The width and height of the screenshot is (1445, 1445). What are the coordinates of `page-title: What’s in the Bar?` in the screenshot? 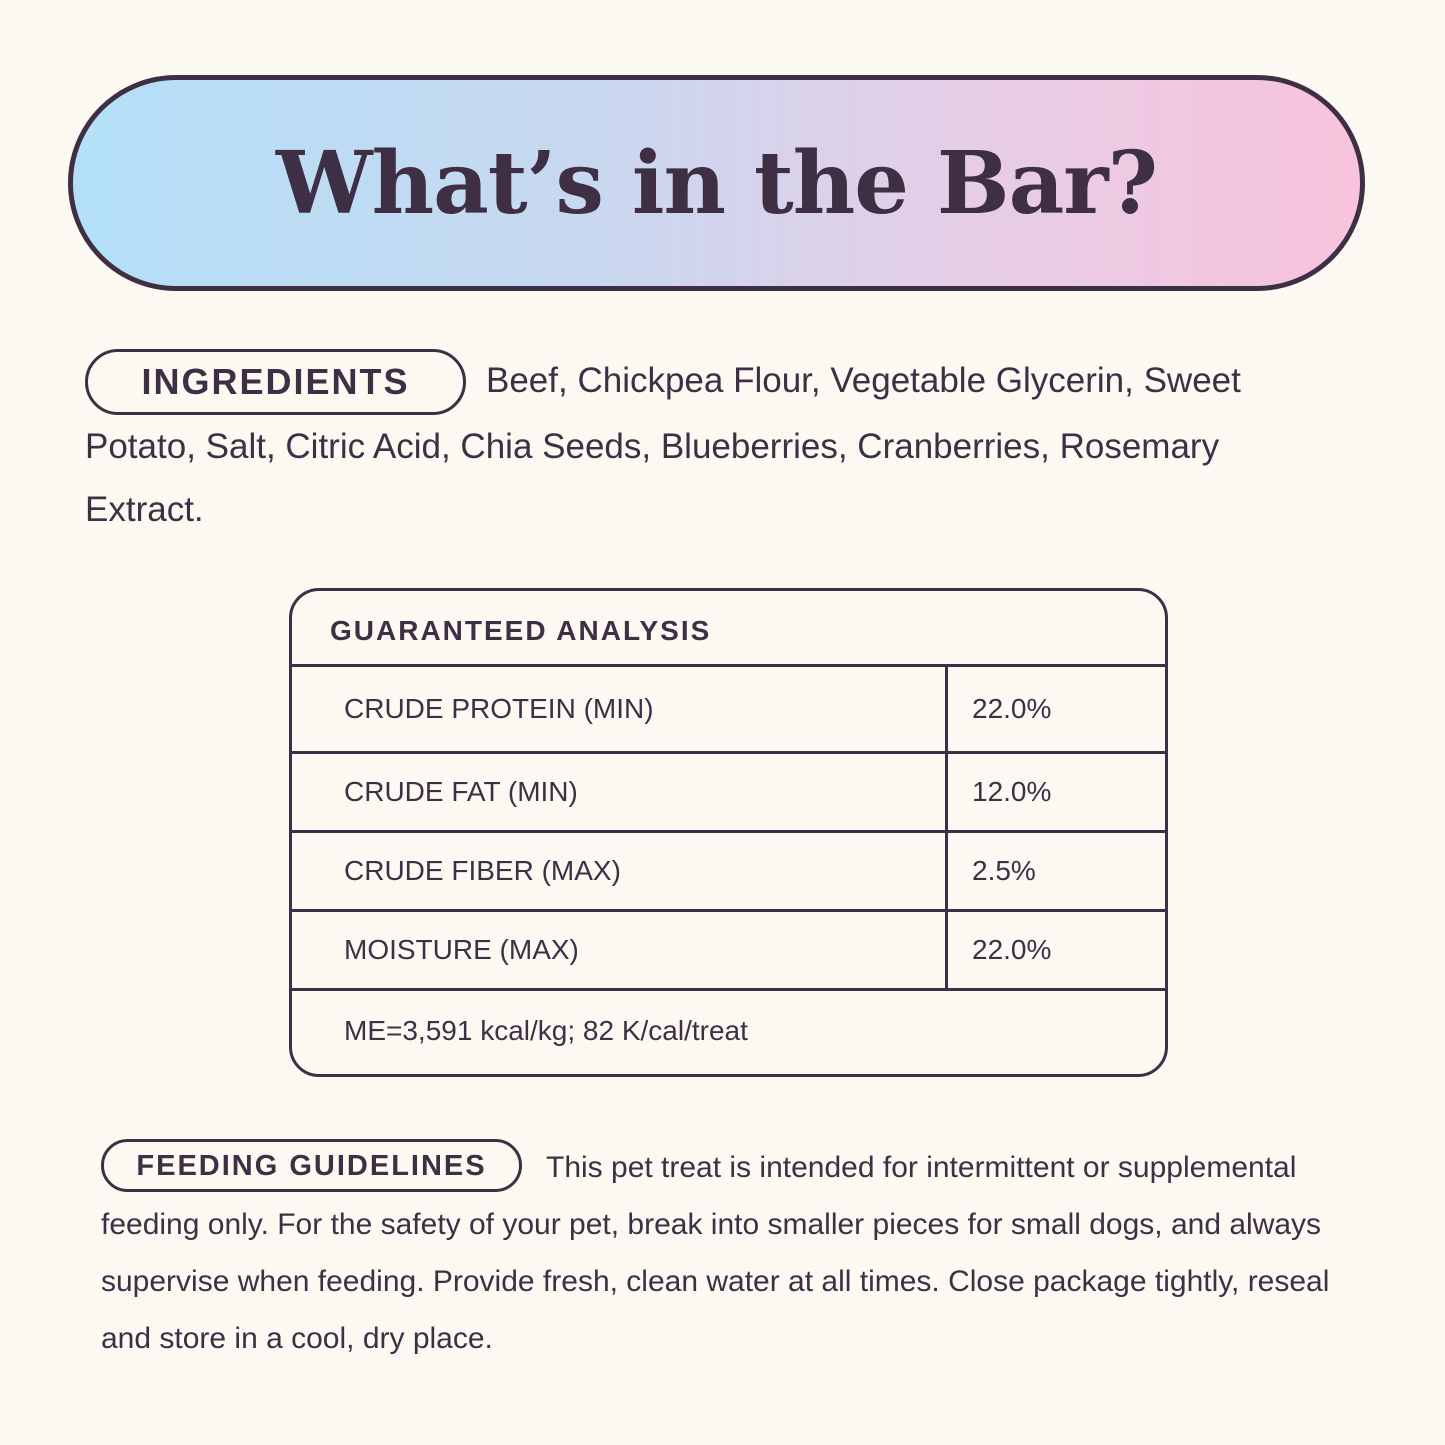 It's located at (716, 183).